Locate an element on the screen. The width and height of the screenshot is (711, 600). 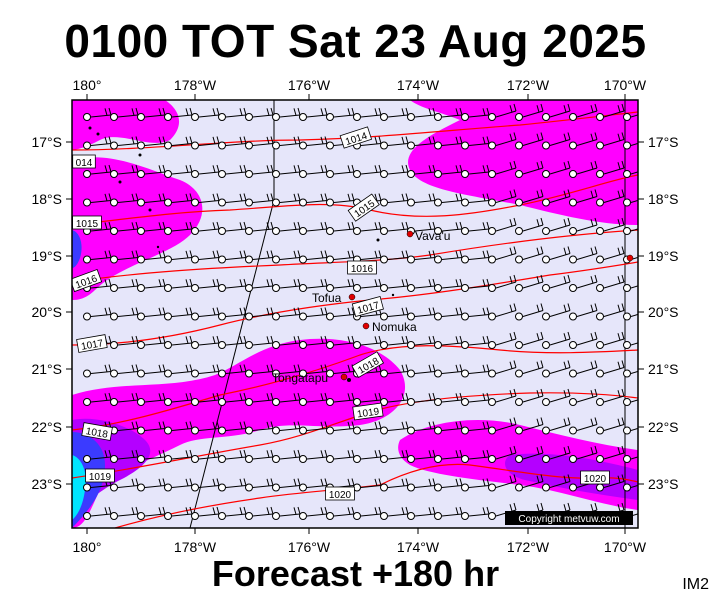
precipitation-extreme is located at coordinates (79, 487).